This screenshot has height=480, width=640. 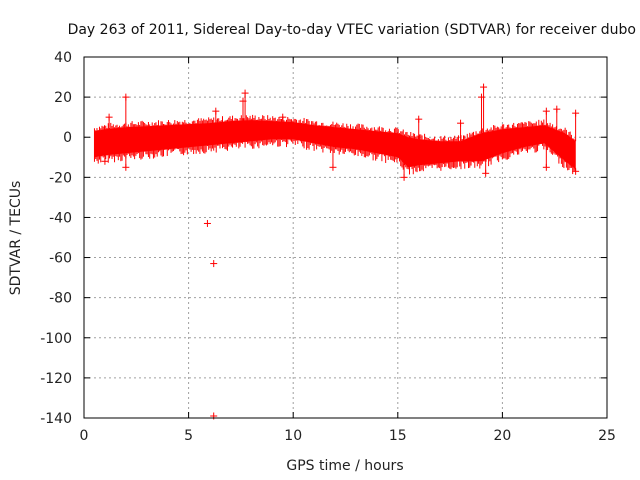 What do you see at coordinates (60, 218) in the screenshot?
I see `y-tick-label-5: -40` at bounding box center [60, 218].